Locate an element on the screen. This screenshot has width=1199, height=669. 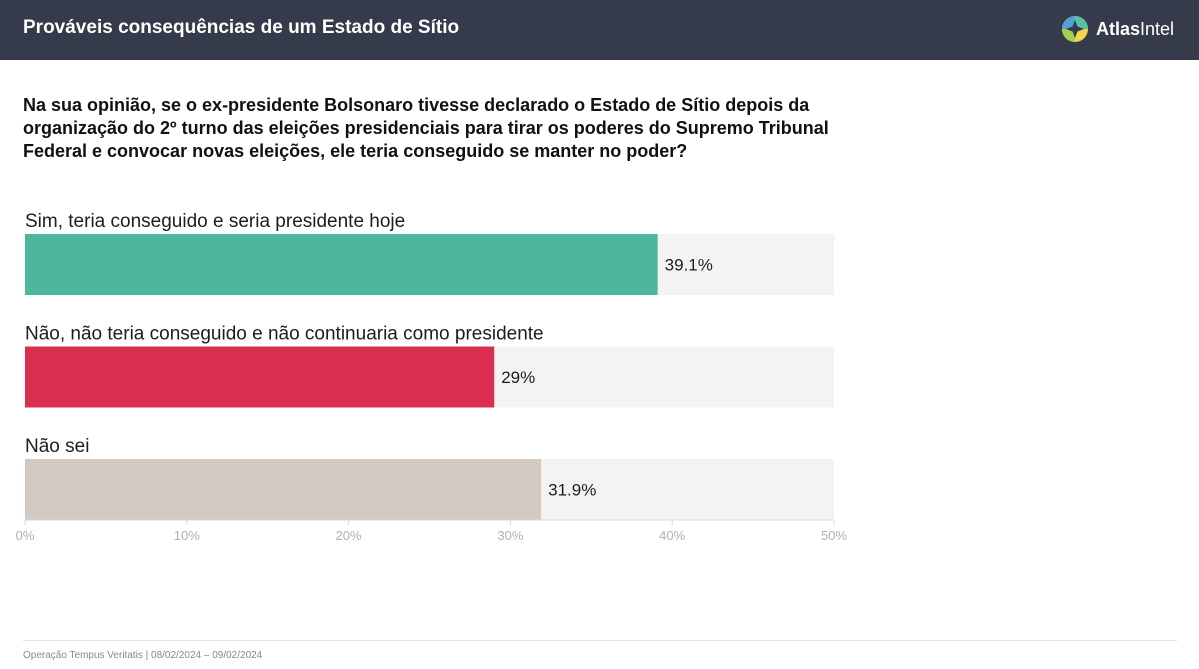
x-tick-label: 50% is located at coordinates (834, 535).